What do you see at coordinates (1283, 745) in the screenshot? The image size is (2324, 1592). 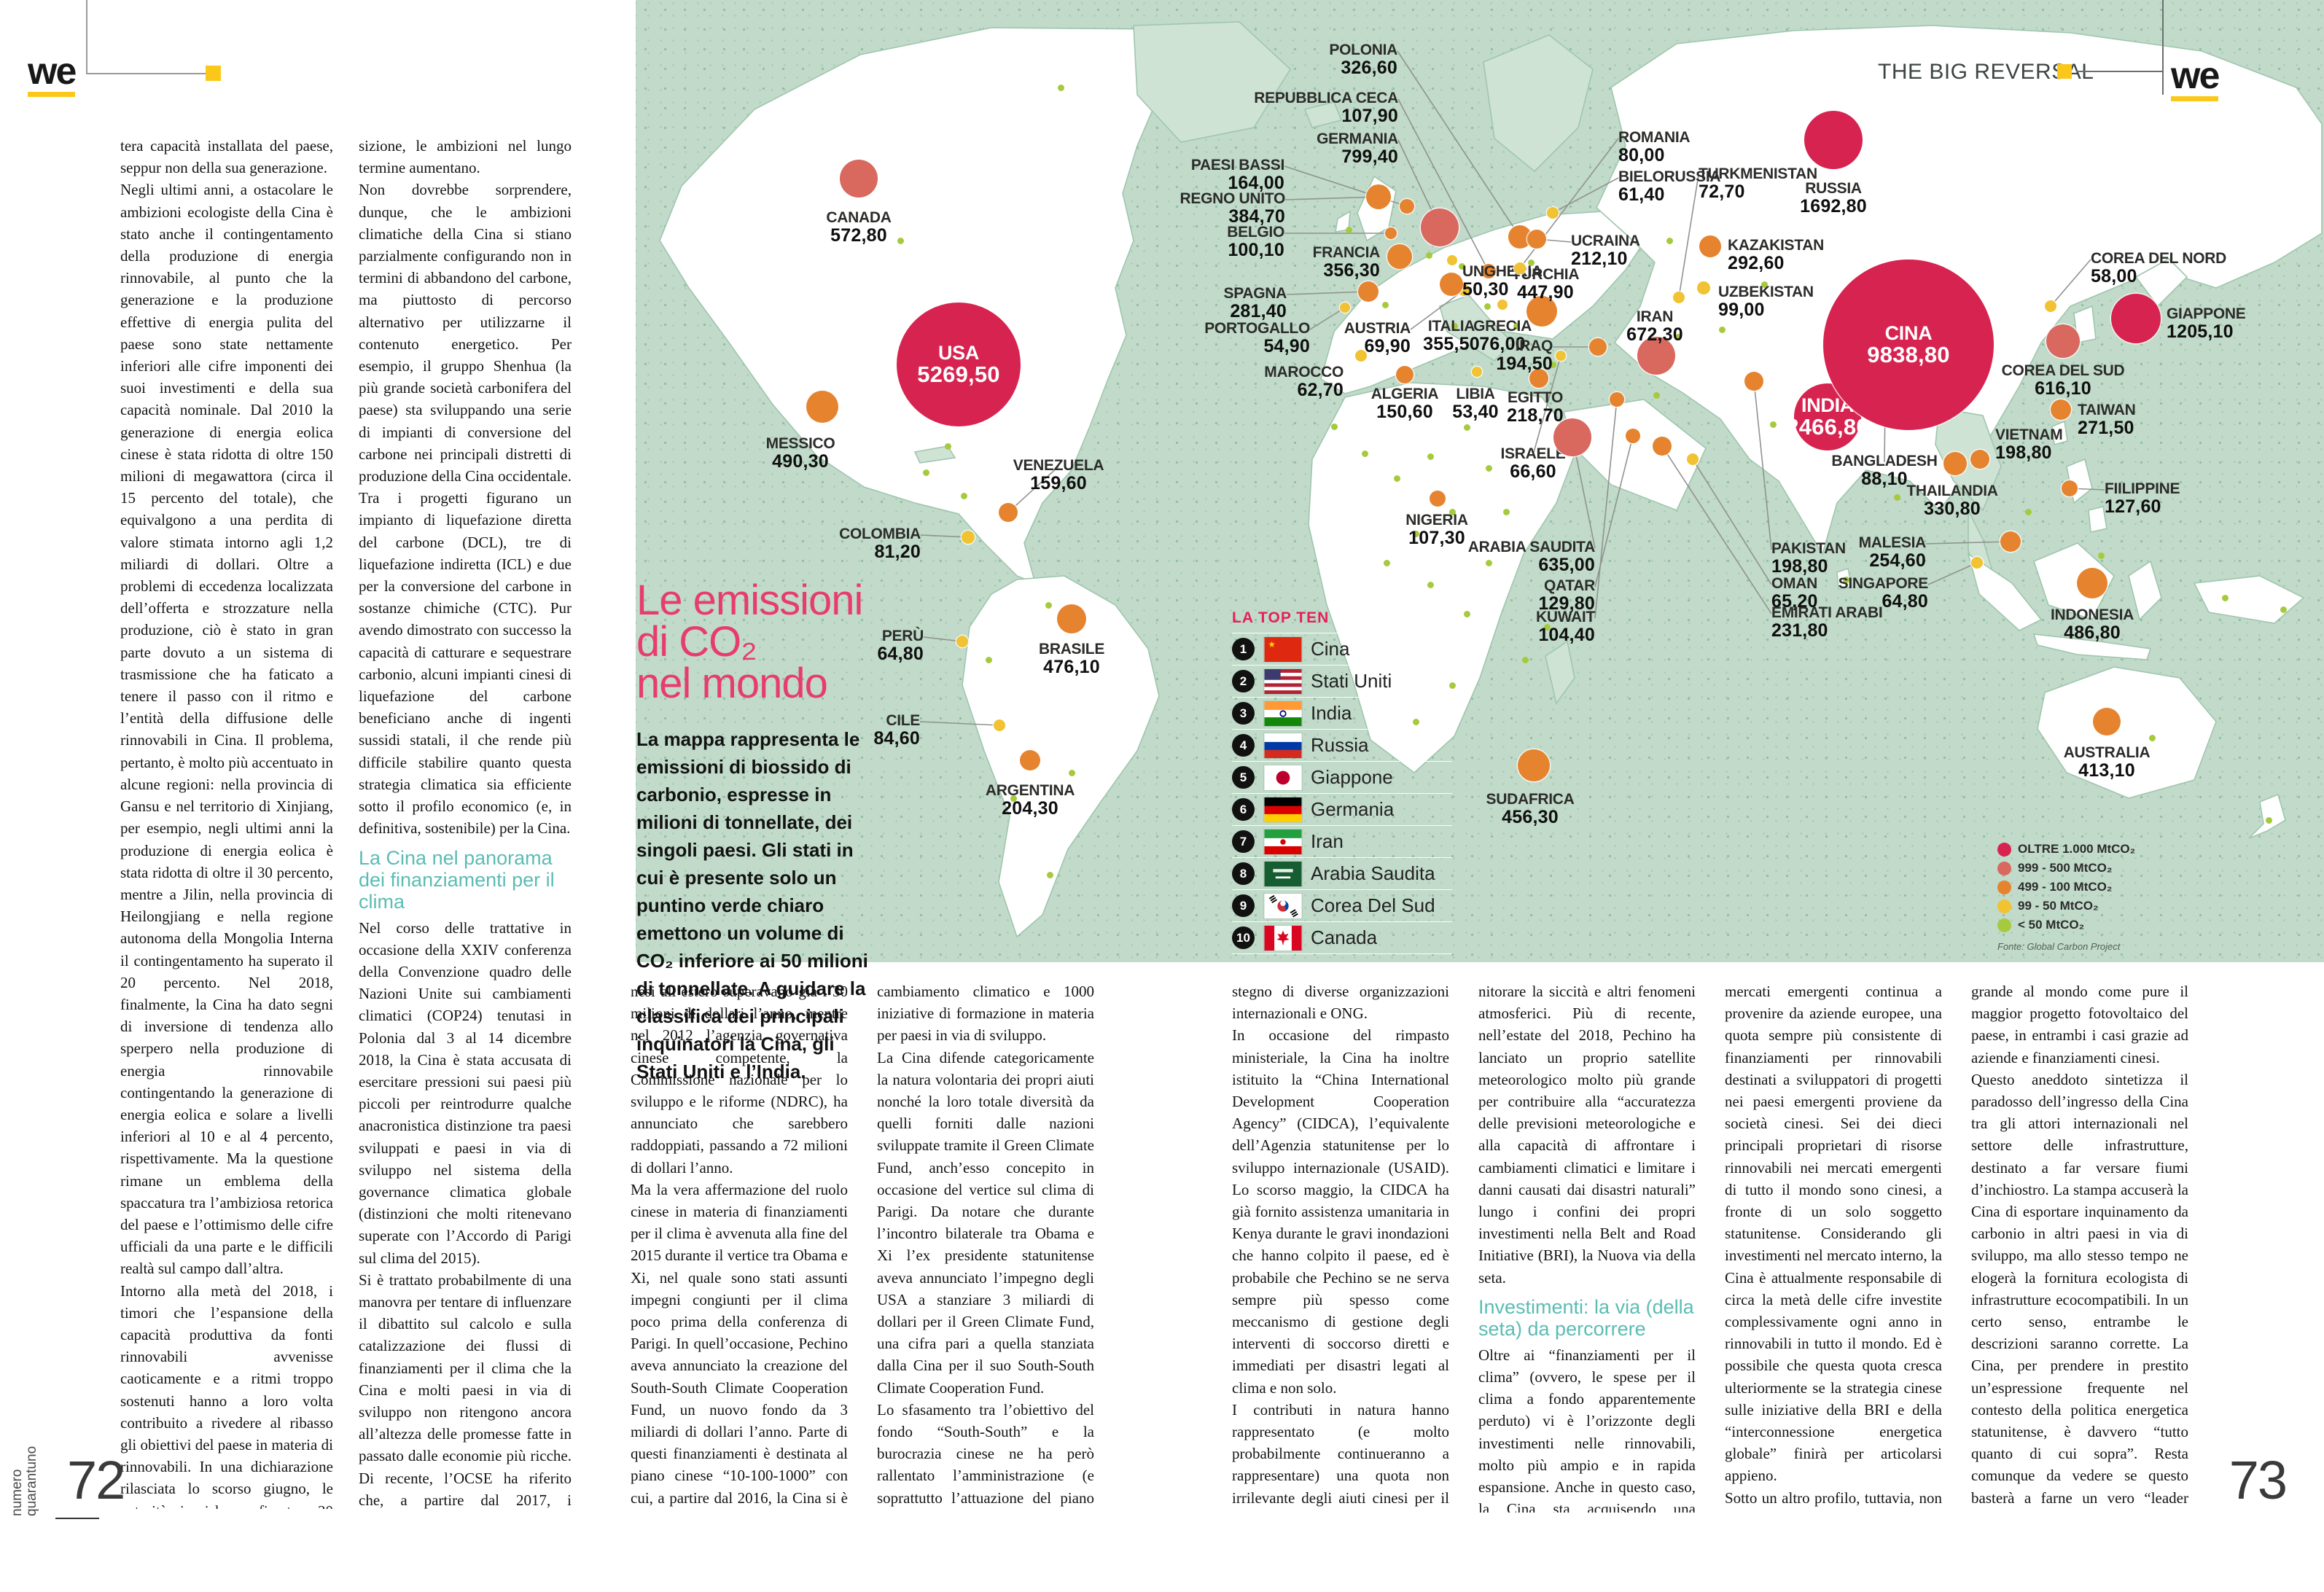 I see `flag-ru-icon` at bounding box center [1283, 745].